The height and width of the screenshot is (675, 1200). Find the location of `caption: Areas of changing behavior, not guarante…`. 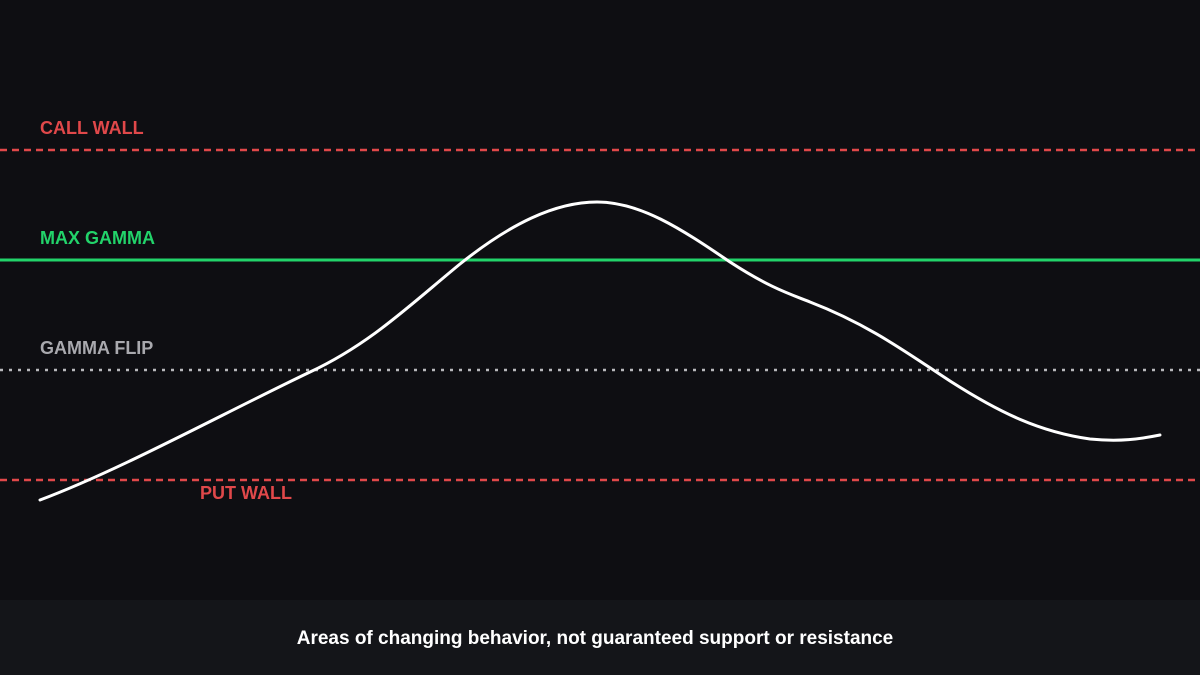

caption: Areas of changing behavior, not guarante… is located at coordinates (595, 638).